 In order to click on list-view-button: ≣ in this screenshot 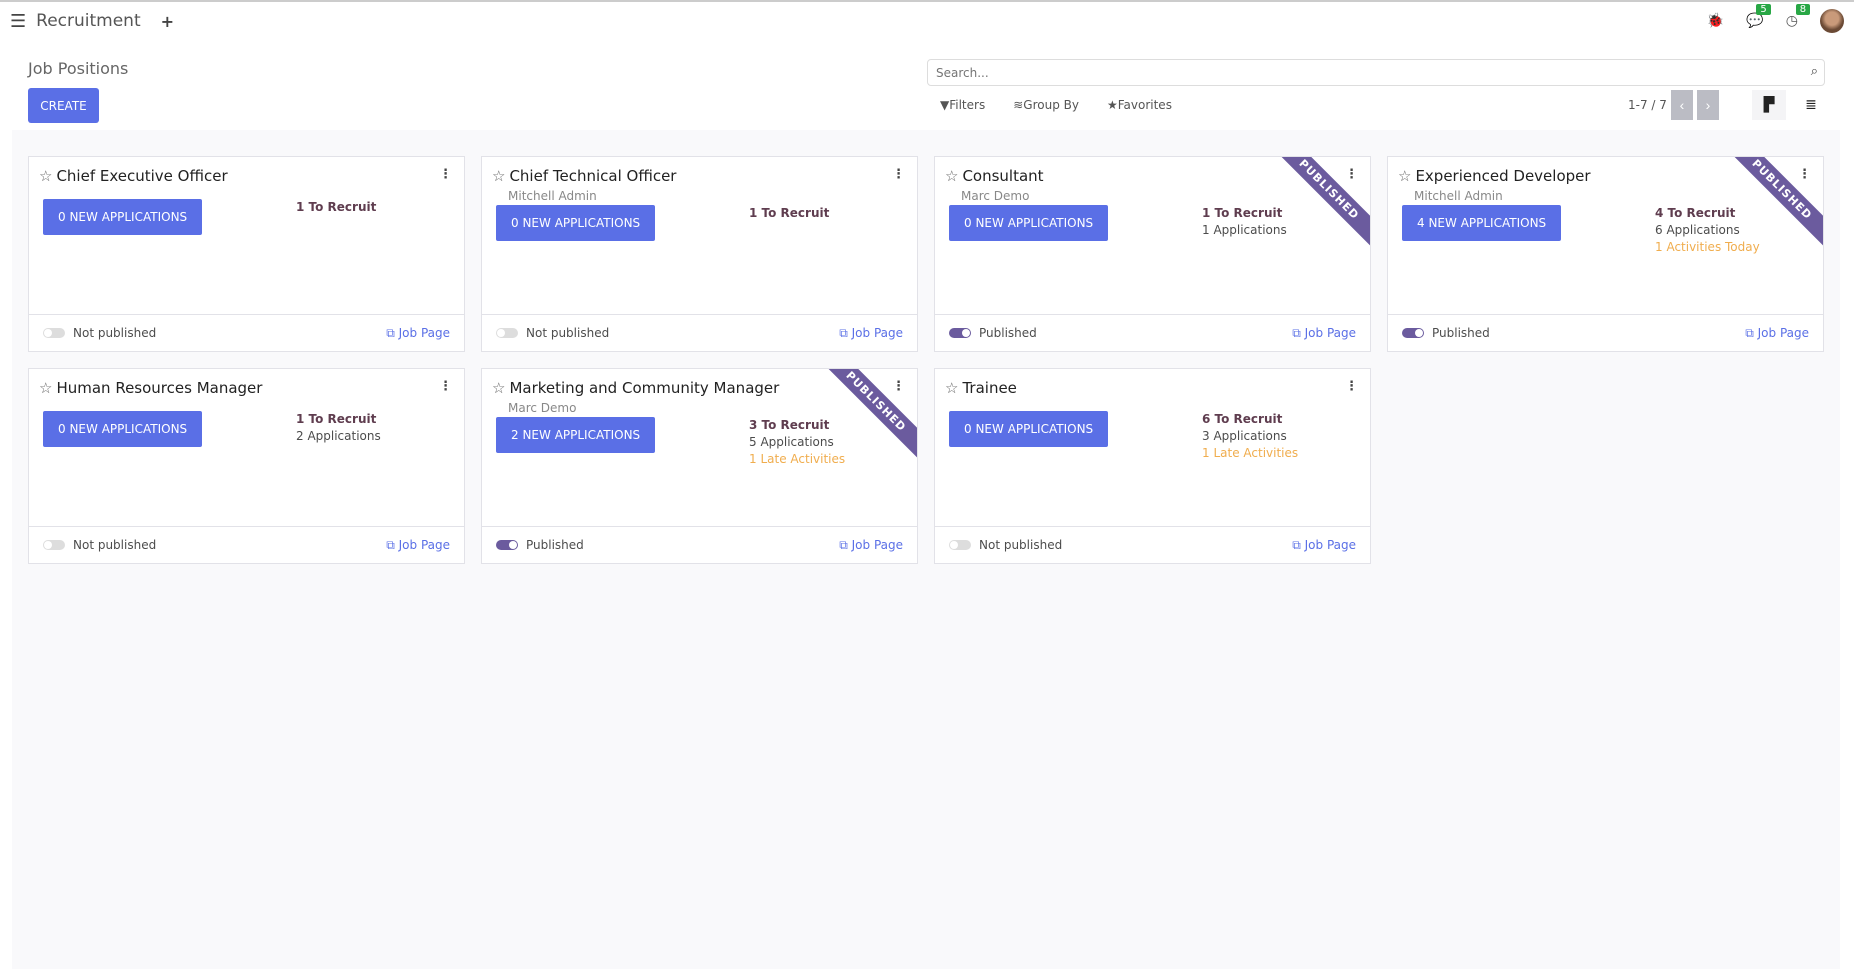, I will do `click(1811, 105)`.